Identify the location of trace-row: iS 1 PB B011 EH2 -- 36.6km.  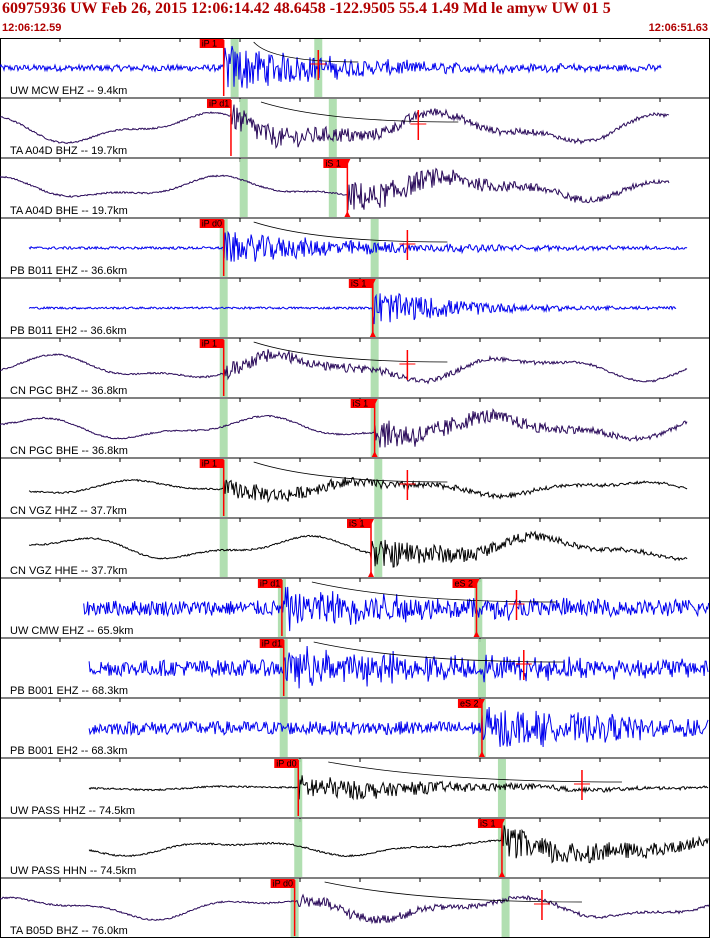
(355, 307).